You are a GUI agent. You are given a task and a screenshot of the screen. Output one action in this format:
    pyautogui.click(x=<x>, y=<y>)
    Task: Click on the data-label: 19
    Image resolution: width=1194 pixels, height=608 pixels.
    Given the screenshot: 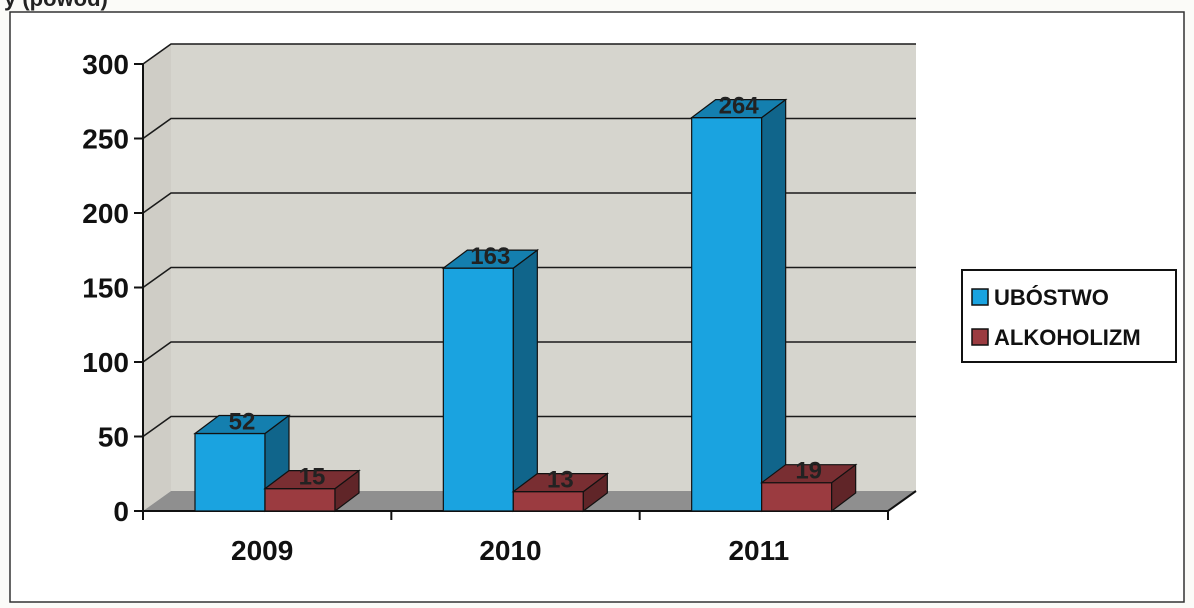 What is the action you would take?
    pyautogui.click(x=808, y=471)
    